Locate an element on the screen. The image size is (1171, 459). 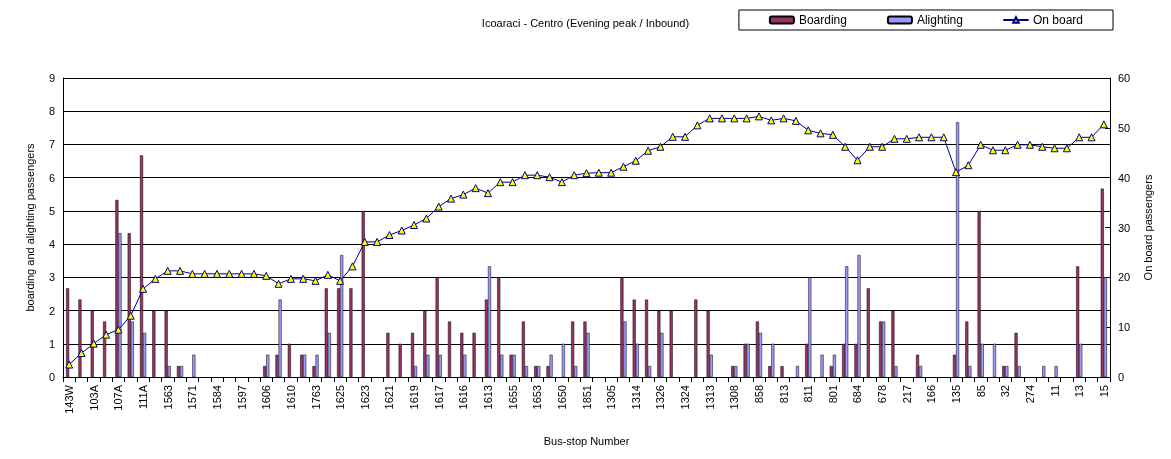
x-tick-label: 811 is located at coordinates (808, 394).